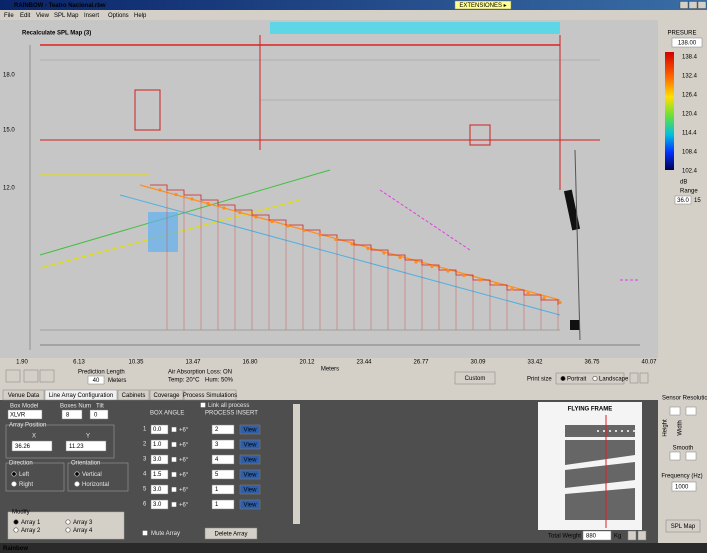 The image size is (707, 553). I want to click on tab-label: Line Array Configuration, so click(81, 396).